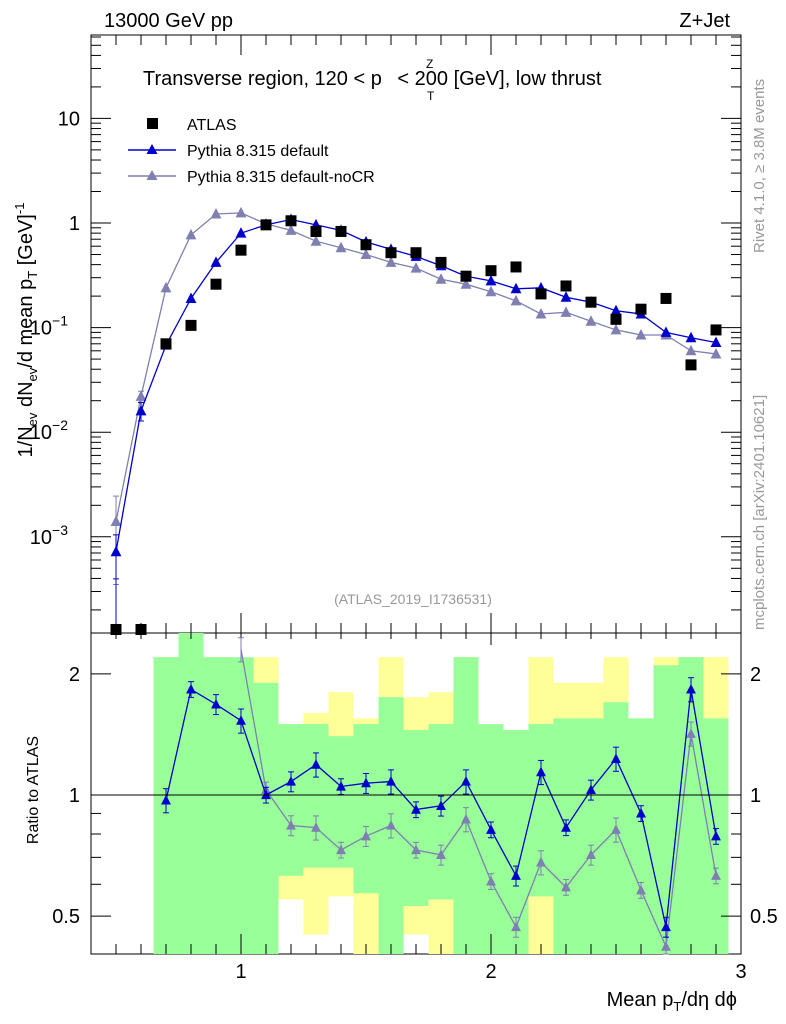 The image size is (786, 1024). What do you see at coordinates (413, 599) in the screenshot?
I see `analysis-id: (ATLAS_2019_I1736531)` at bounding box center [413, 599].